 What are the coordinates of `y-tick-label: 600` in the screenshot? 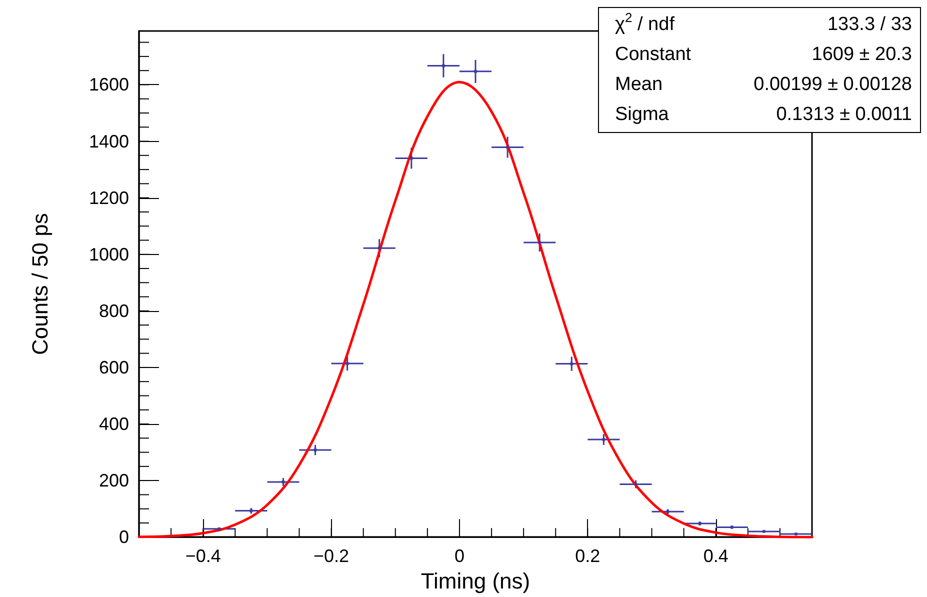 It's located at (113, 367).